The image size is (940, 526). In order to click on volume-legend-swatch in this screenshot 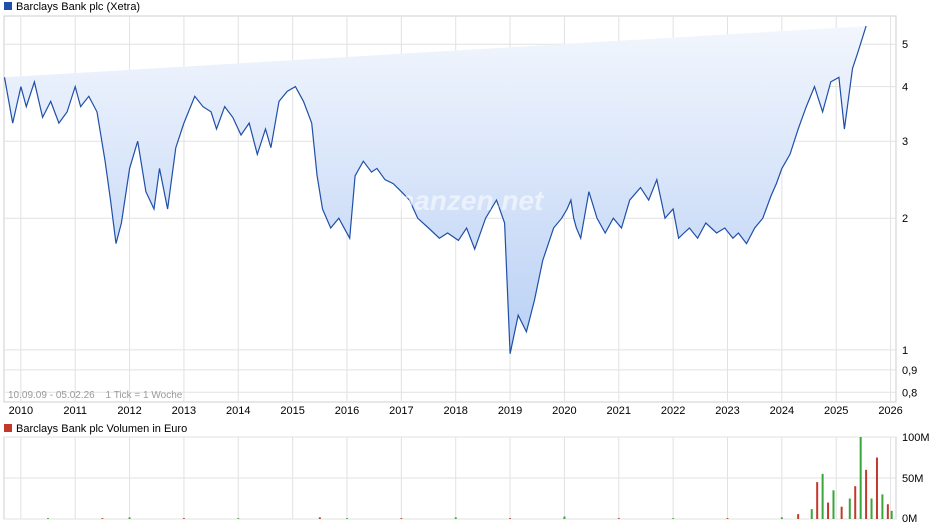, I will do `click(8, 428)`.